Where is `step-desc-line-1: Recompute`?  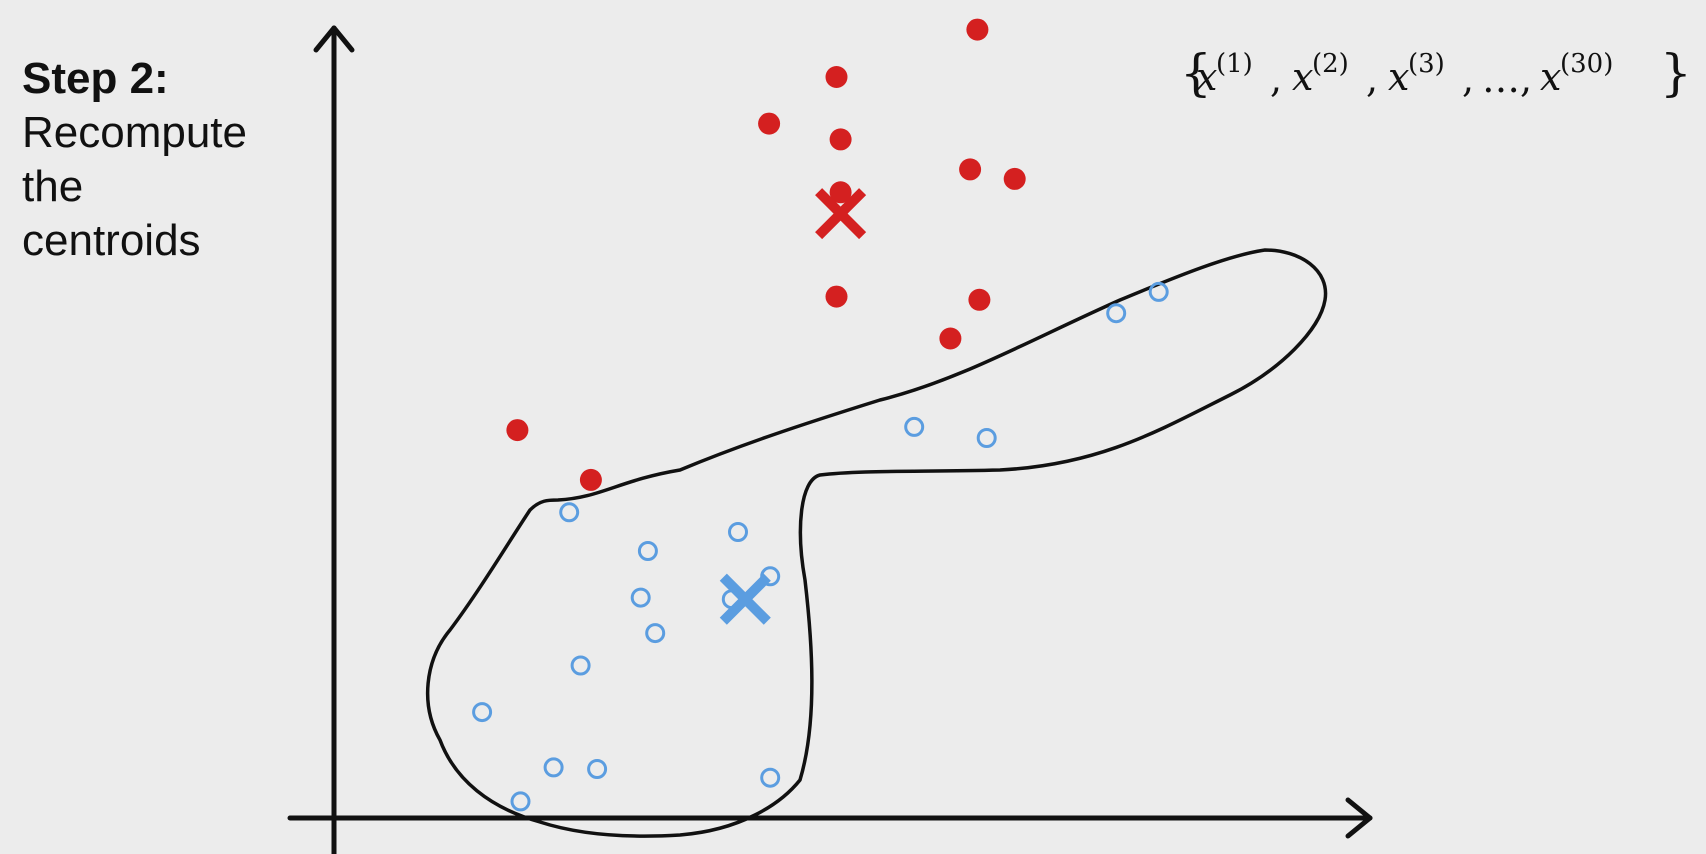 step-desc-line-1: Recompute is located at coordinates (135, 132).